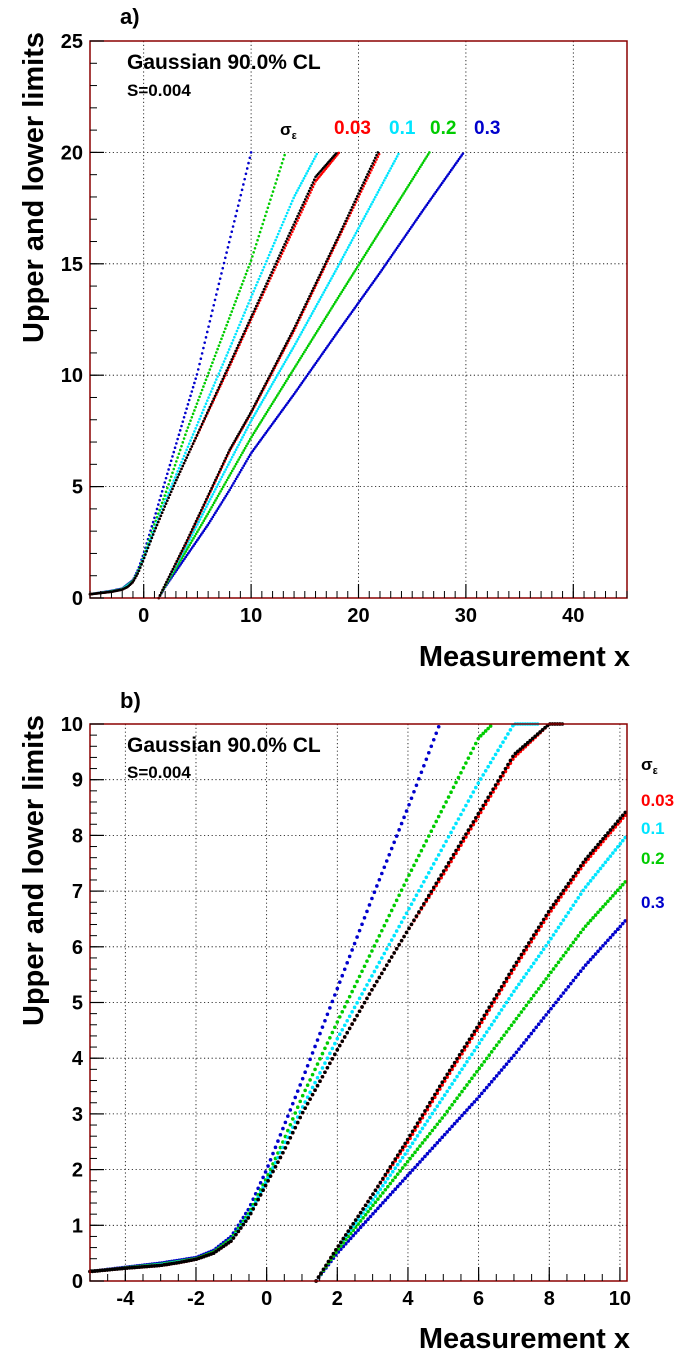  What do you see at coordinates (77, 599) in the screenshot?
I see `panel-a-ytick-label: 0` at bounding box center [77, 599].